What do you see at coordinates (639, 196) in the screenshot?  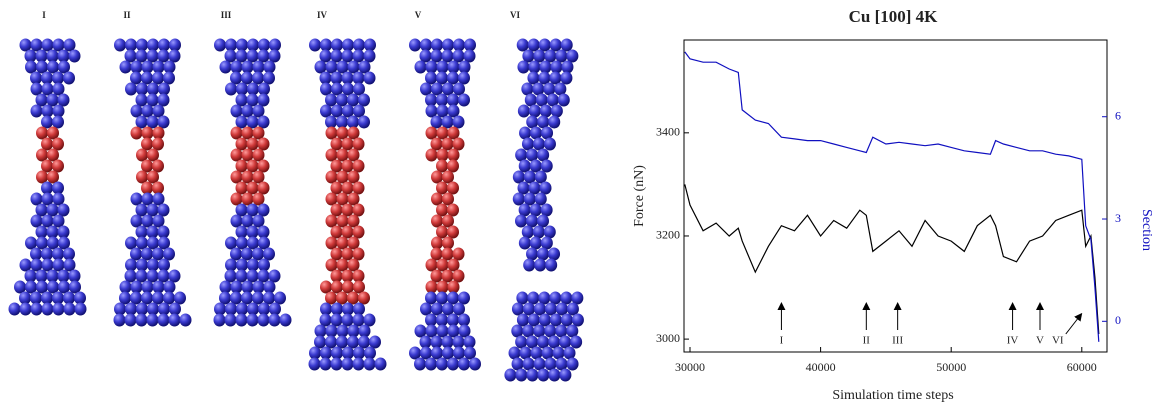 I see `y-axis-label: Force (nN)` at bounding box center [639, 196].